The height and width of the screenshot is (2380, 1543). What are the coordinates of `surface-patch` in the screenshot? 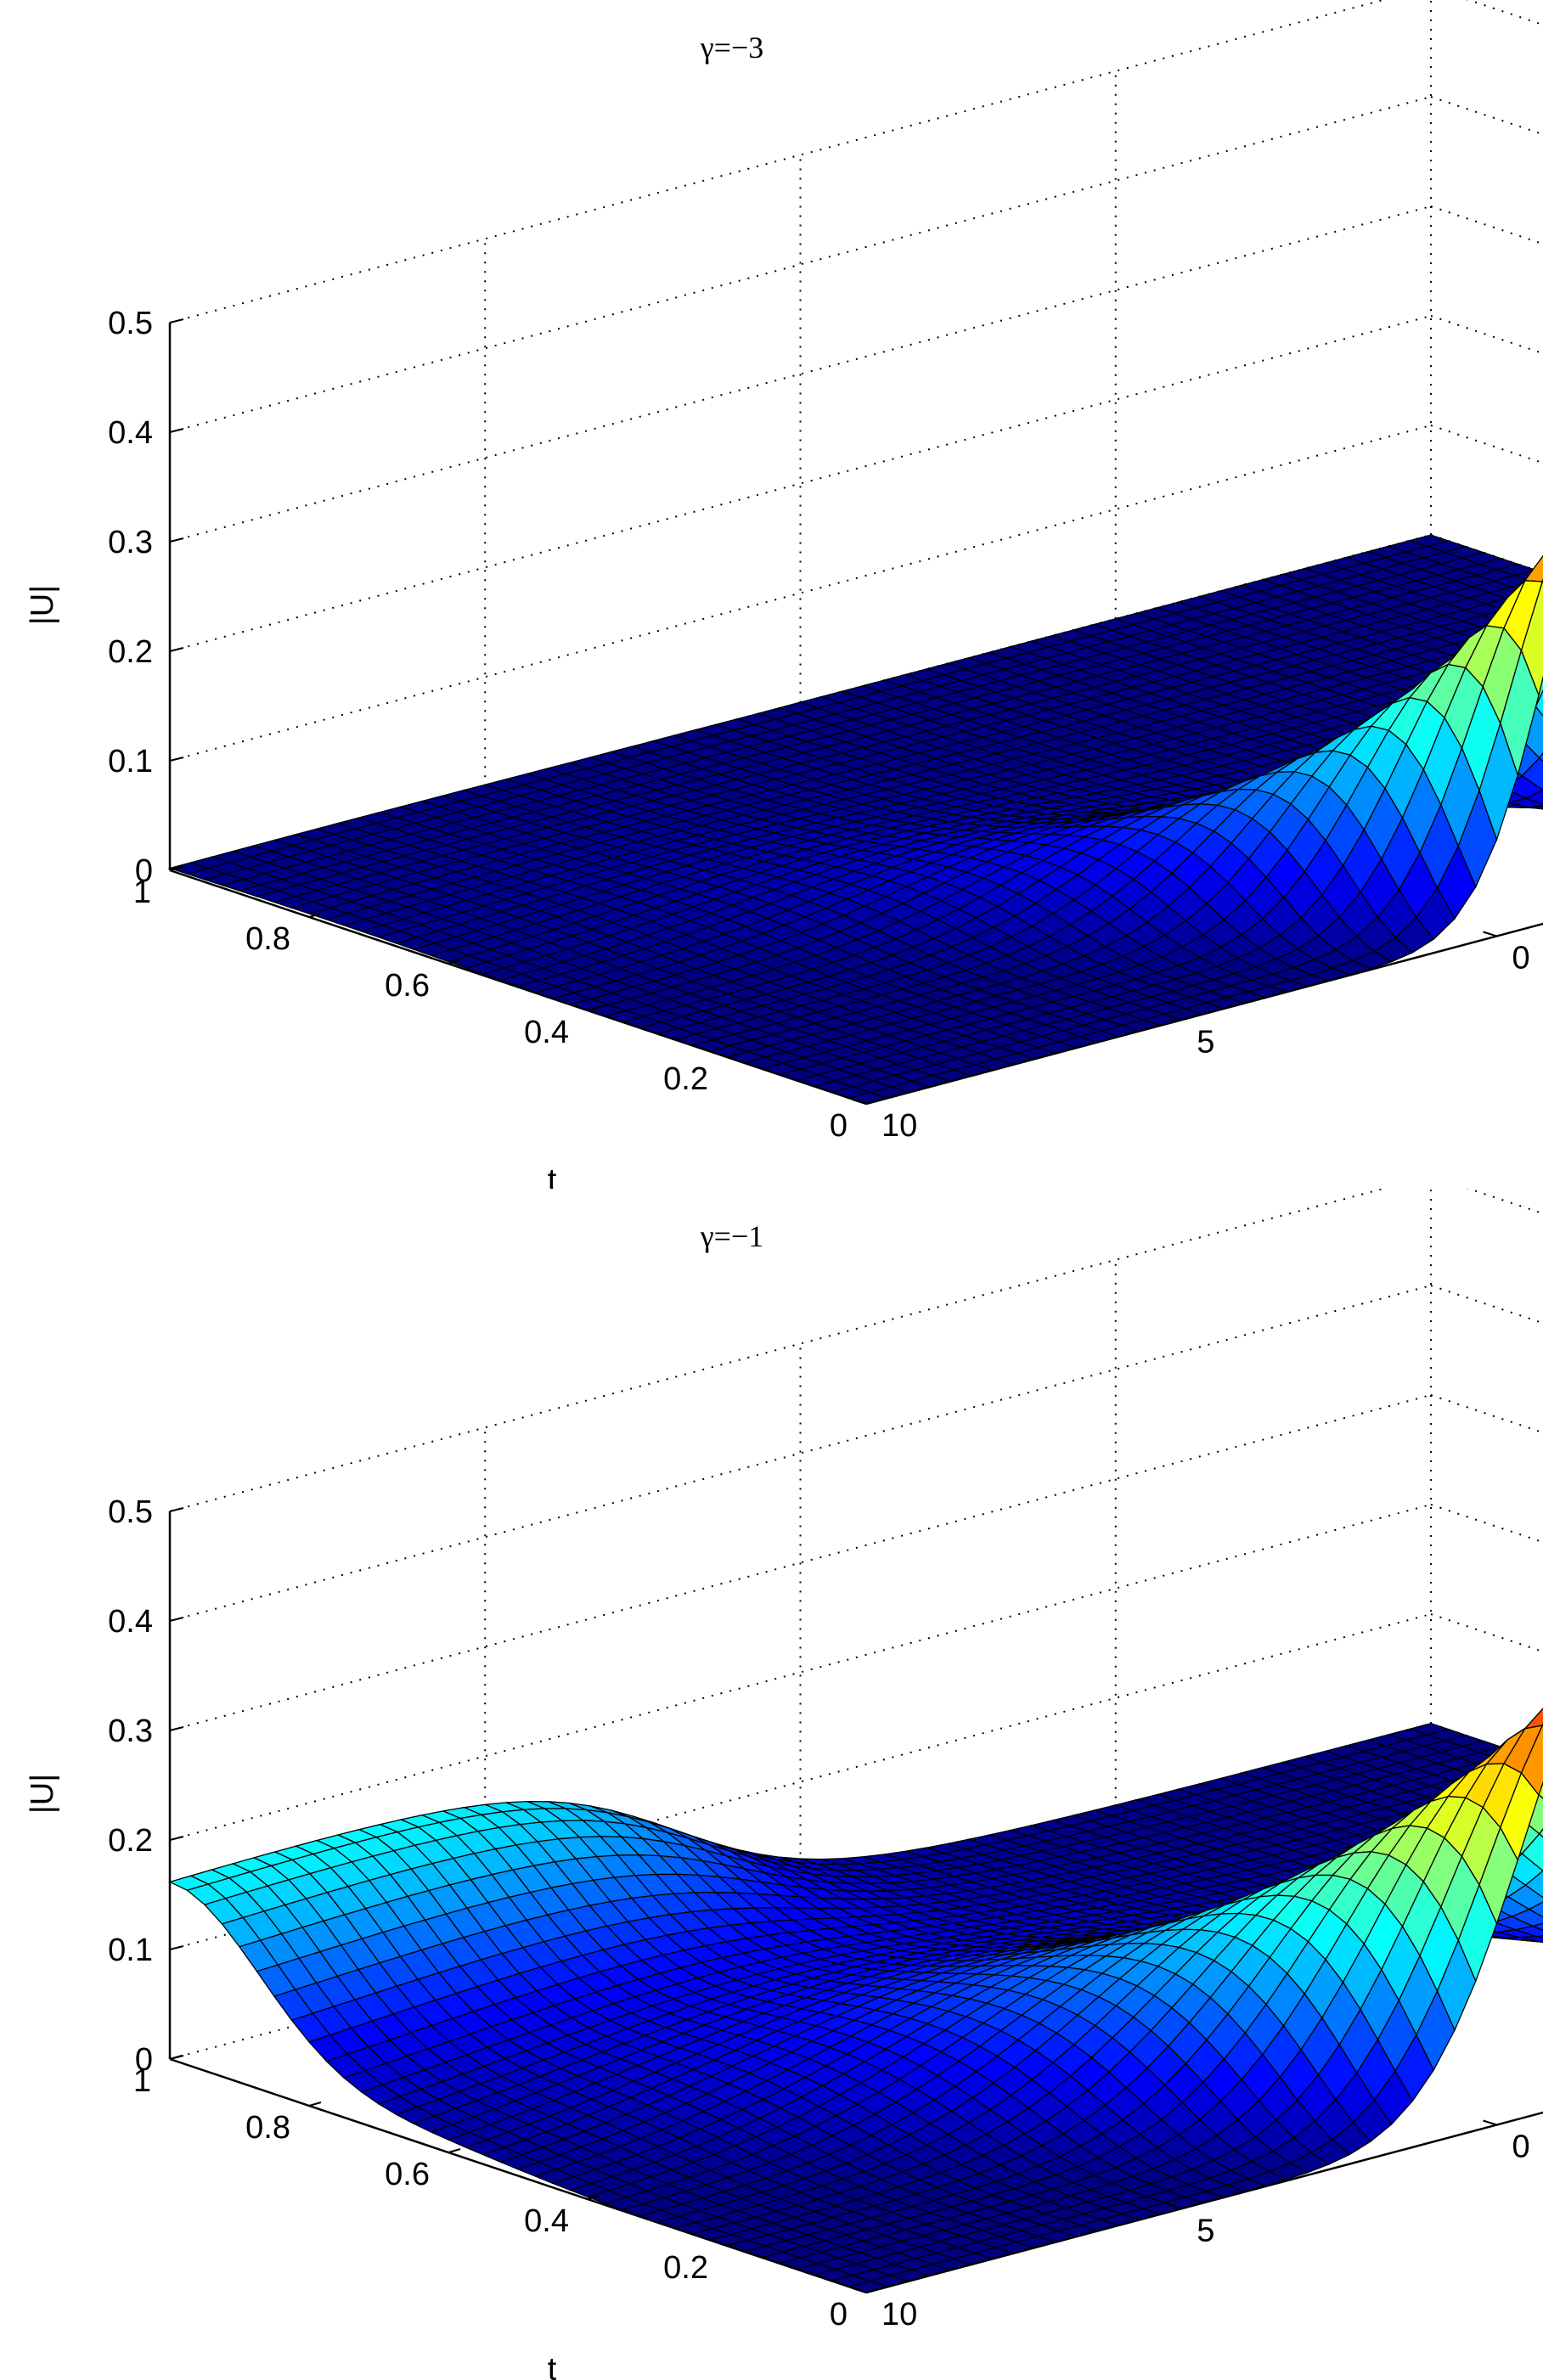 It's located at (1533, 1719).